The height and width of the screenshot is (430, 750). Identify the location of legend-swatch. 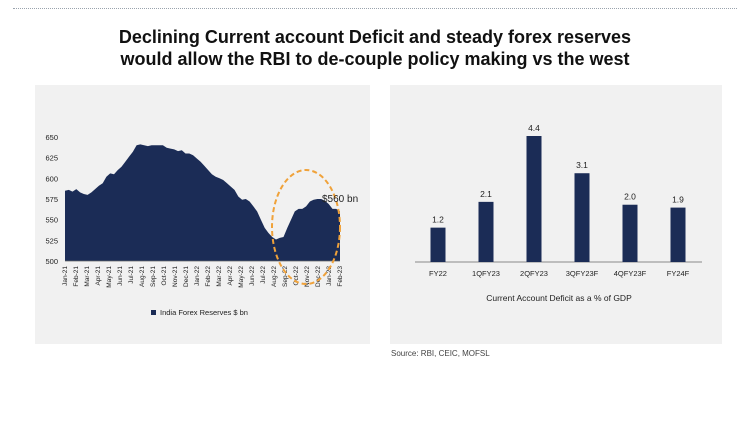
(153, 312).